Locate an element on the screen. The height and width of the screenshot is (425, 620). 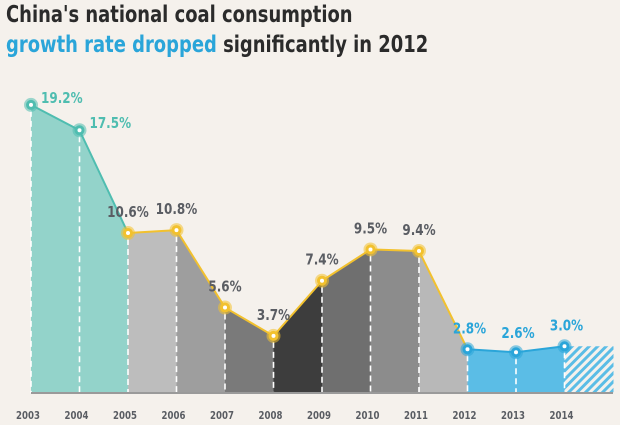
data-point-2006 is located at coordinates (176, 230).